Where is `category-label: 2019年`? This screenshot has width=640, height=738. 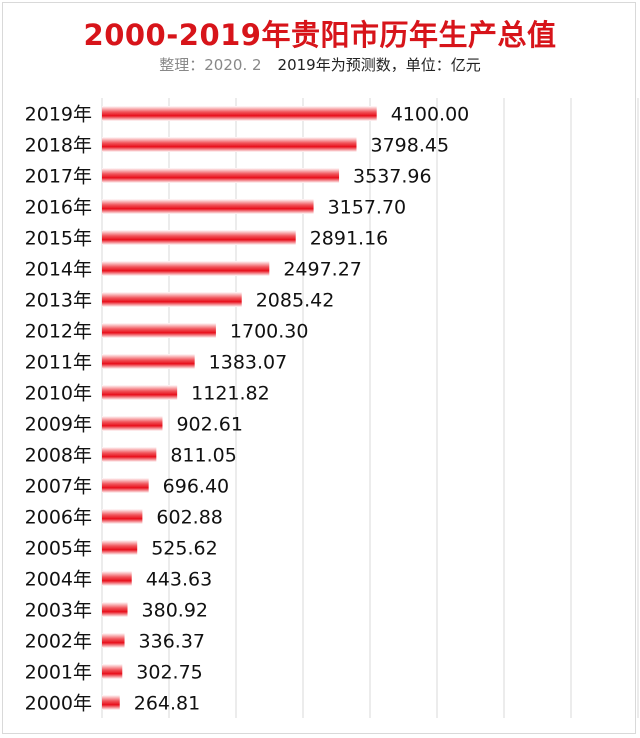 category-label: 2019年 is located at coordinates (58, 115).